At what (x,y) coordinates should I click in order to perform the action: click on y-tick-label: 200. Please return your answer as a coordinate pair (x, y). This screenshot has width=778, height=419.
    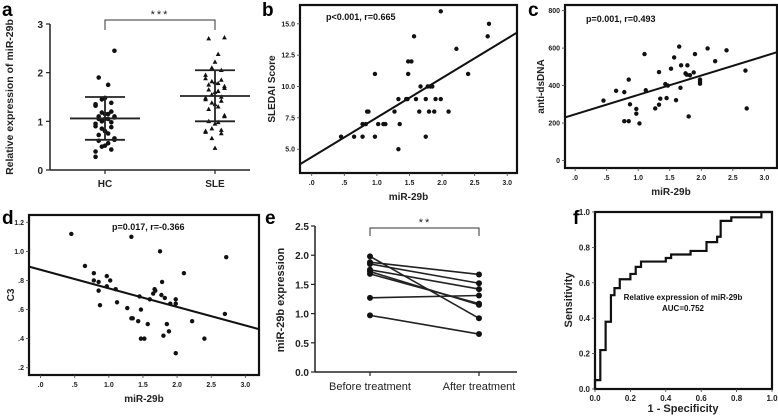
    Looking at the image, I should click on (554, 124).